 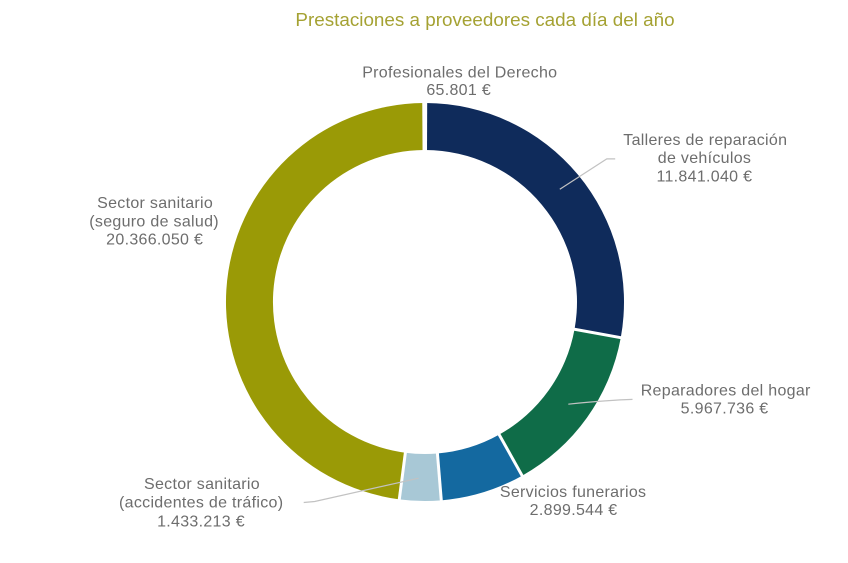 What do you see at coordinates (726, 390) in the screenshot?
I see `svg-text: Reparadores del hogar` at bounding box center [726, 390].